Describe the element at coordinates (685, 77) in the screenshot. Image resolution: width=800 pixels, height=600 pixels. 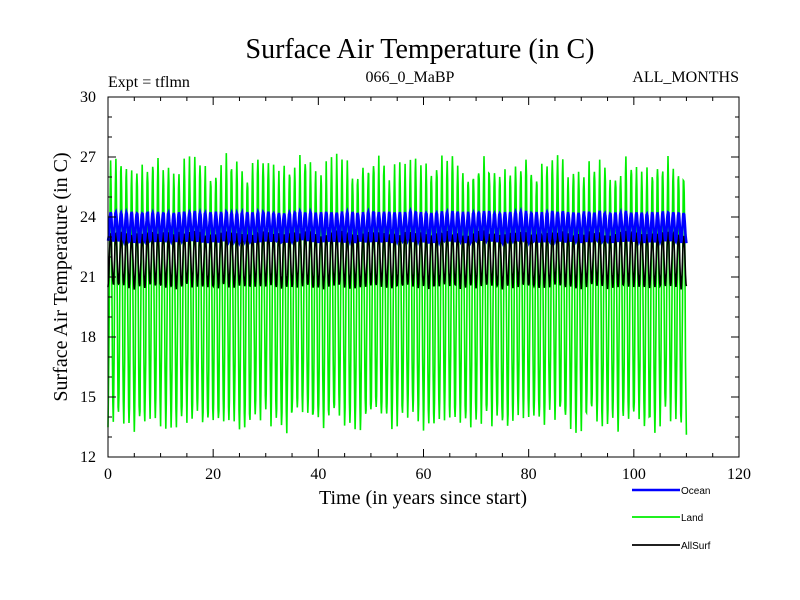
I see `subtitle-months: ALL_MONTHS` at that location.